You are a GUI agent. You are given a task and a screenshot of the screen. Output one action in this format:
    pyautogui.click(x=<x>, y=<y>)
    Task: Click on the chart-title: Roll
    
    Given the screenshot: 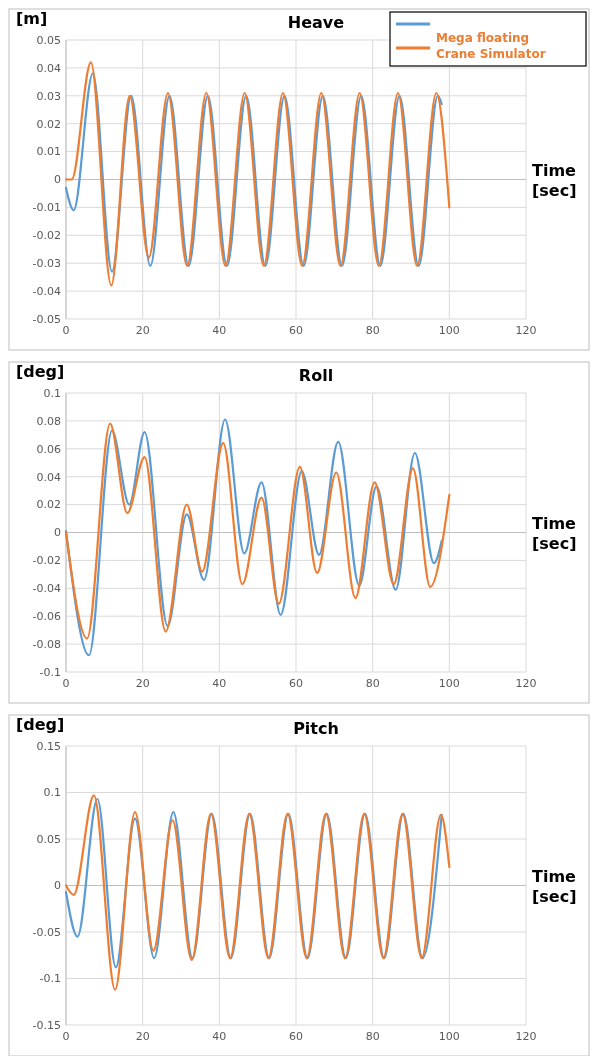 What is the action you would take?
    pyautogui.click(x=316, y=375)
    